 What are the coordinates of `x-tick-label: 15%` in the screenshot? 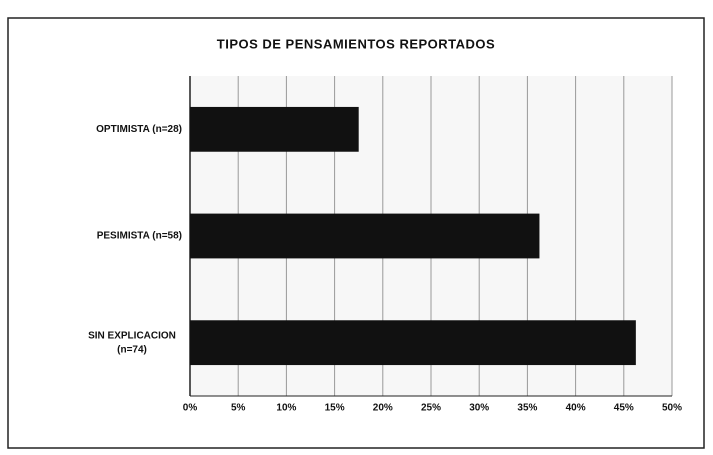 It's located at (335, 408).